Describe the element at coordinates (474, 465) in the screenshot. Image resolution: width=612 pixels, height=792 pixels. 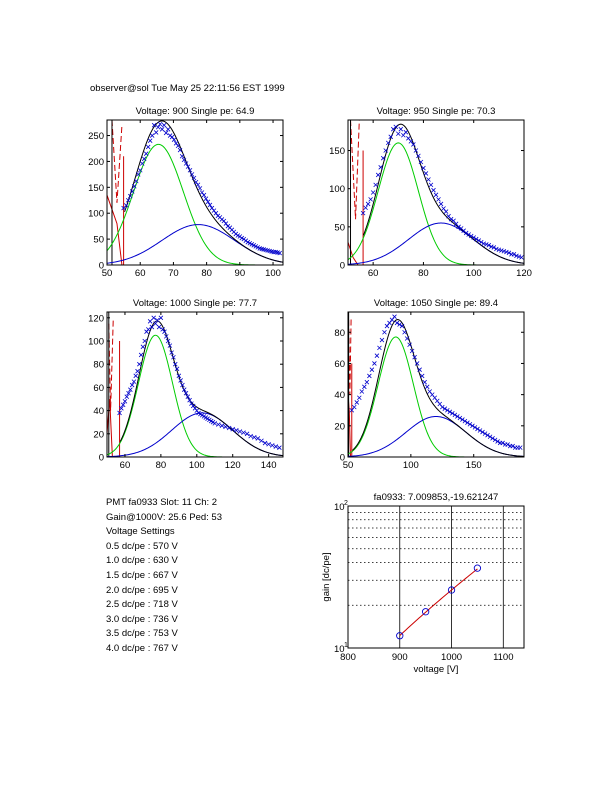
I see `x-tick-label: 150` at that location.